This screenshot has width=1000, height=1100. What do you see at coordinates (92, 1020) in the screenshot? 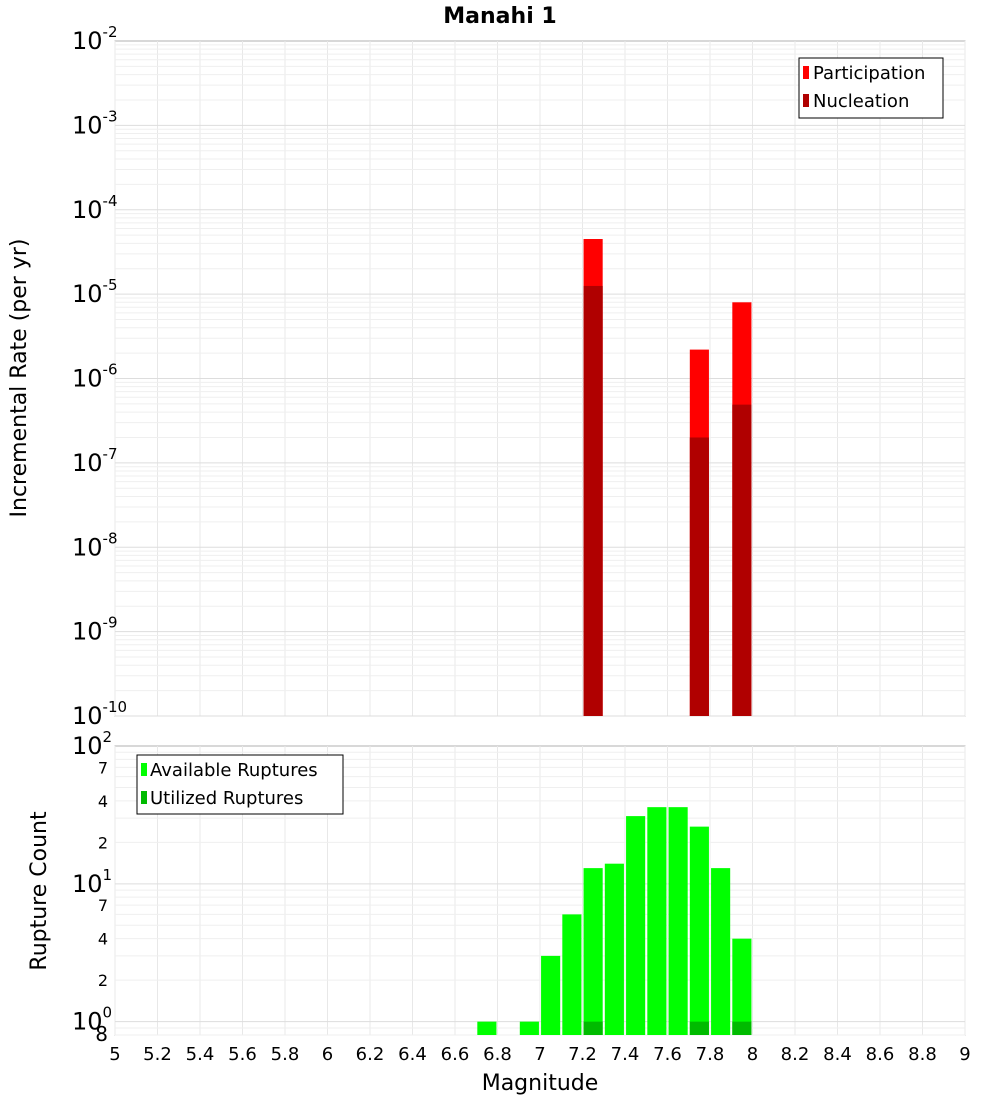
I see `y-tick-label: 10⁰` at bounding box center [92, 1020].